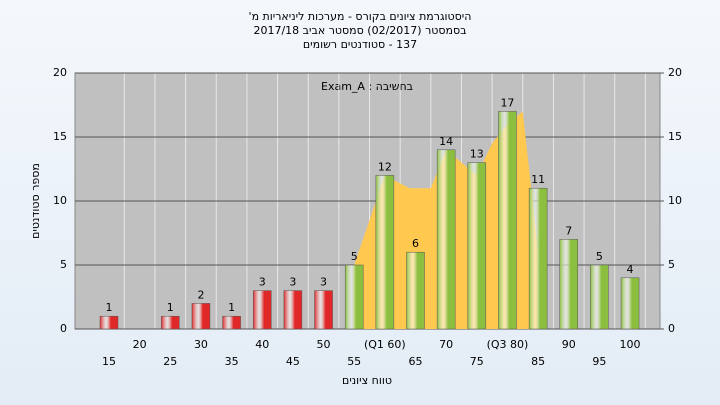  Describe the element at coordinates (63, 264) in the screenshot. I see `y-tick-label: 5` at that location.